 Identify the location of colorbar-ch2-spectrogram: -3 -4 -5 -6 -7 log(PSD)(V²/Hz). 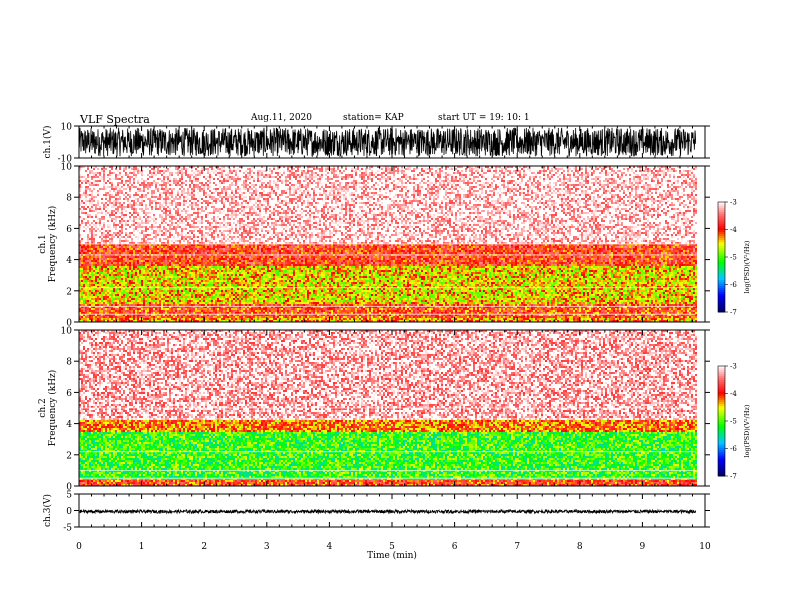
(734, 422).